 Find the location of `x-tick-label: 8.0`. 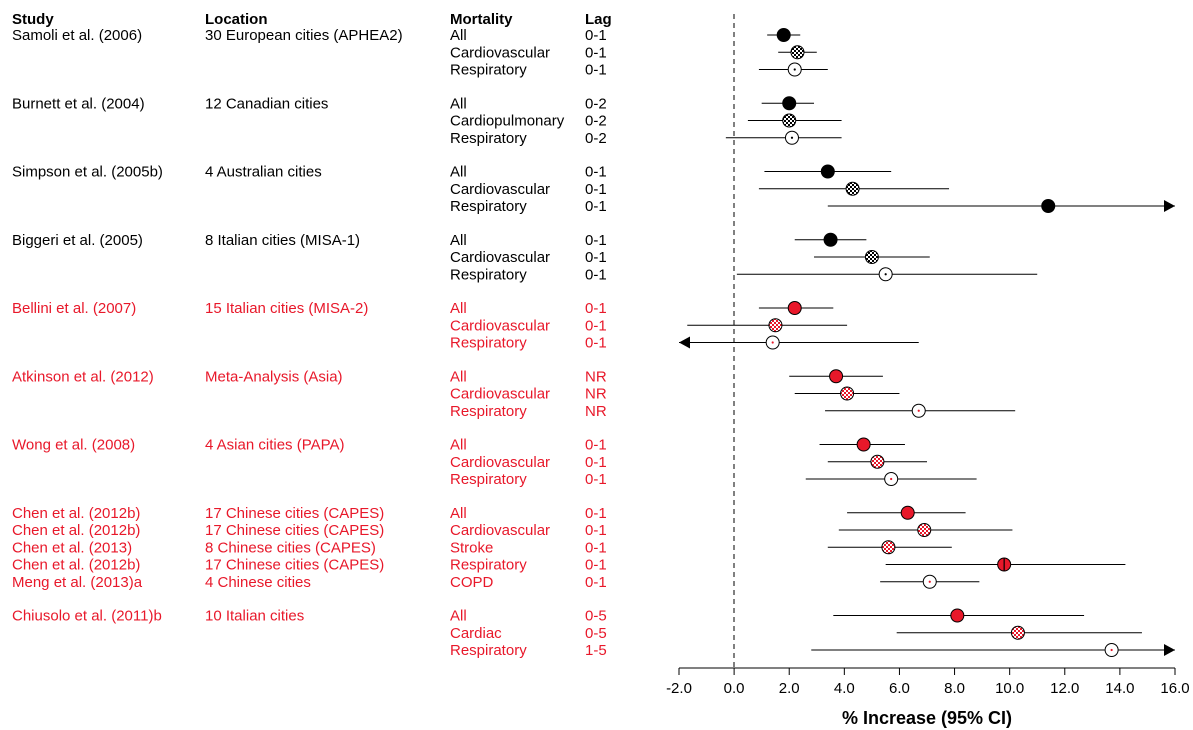

x-tick-label: 8.0 is located at coordinates (954, 688).